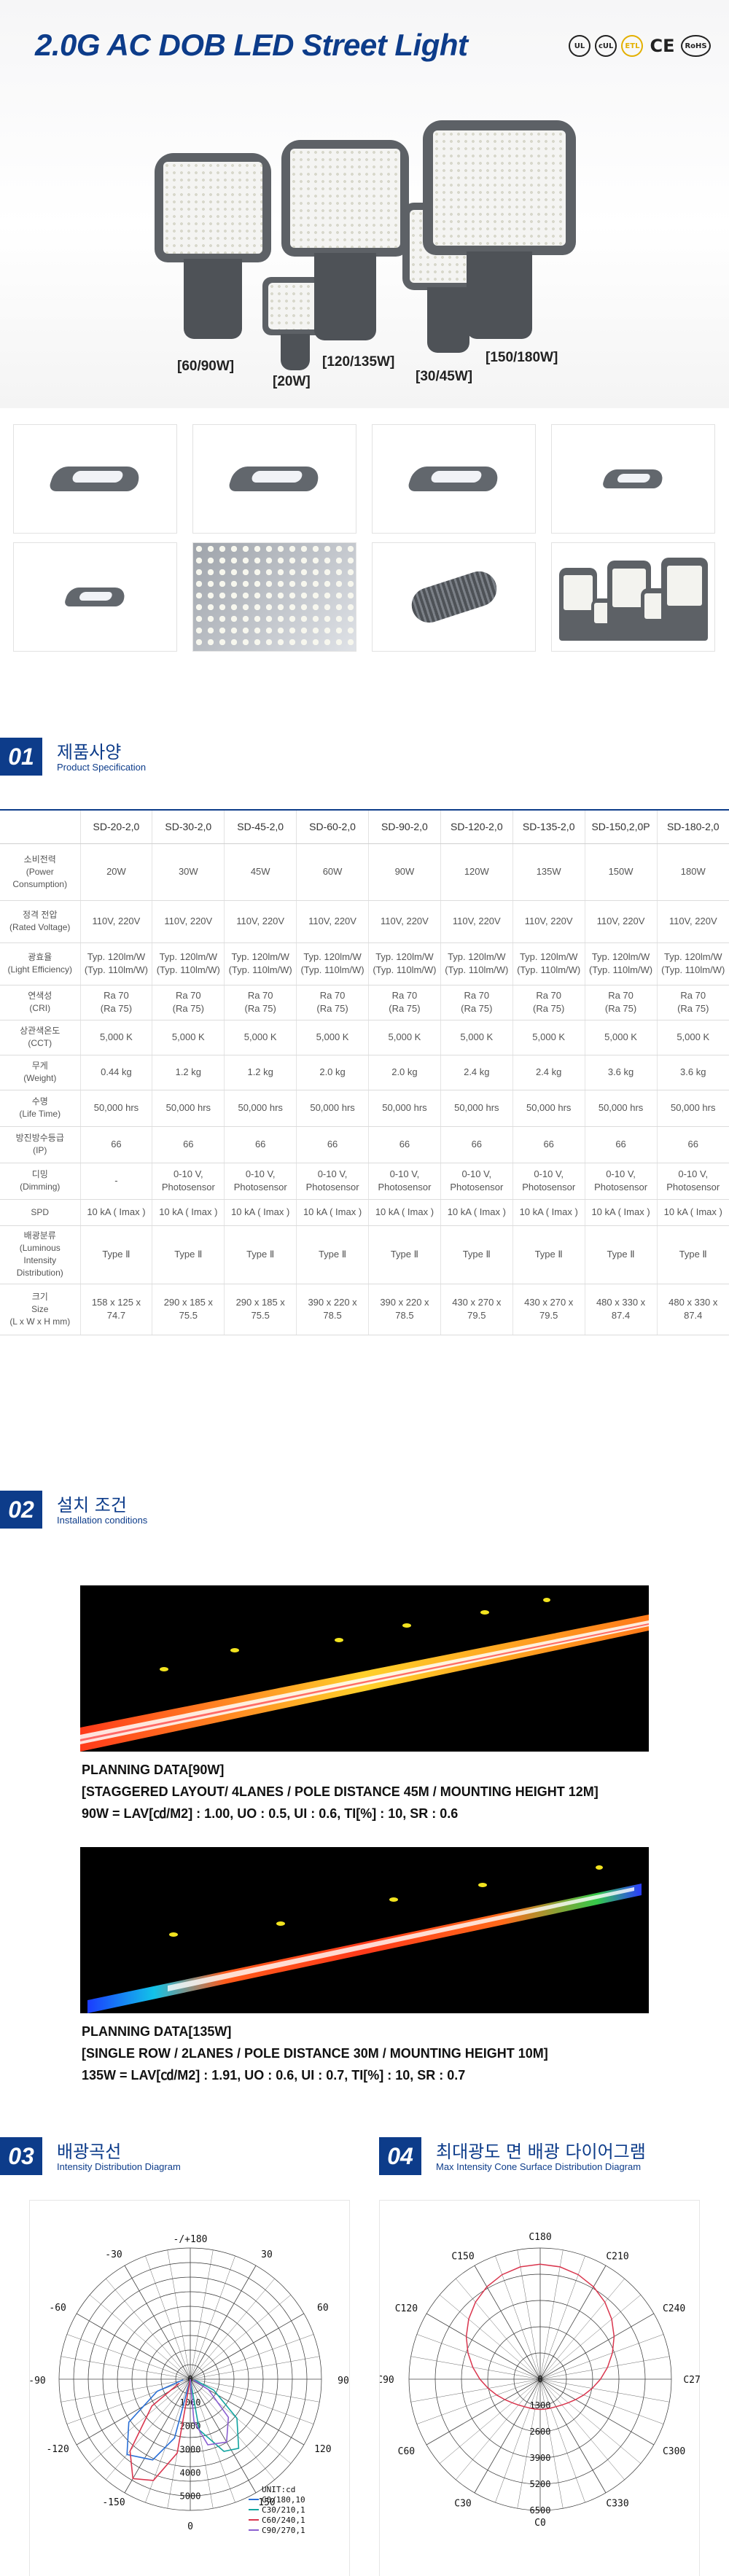 The height and width of the screenshot is (2576, 729). I want to click on spec-label-line: (CRI), so click(40, 1008).